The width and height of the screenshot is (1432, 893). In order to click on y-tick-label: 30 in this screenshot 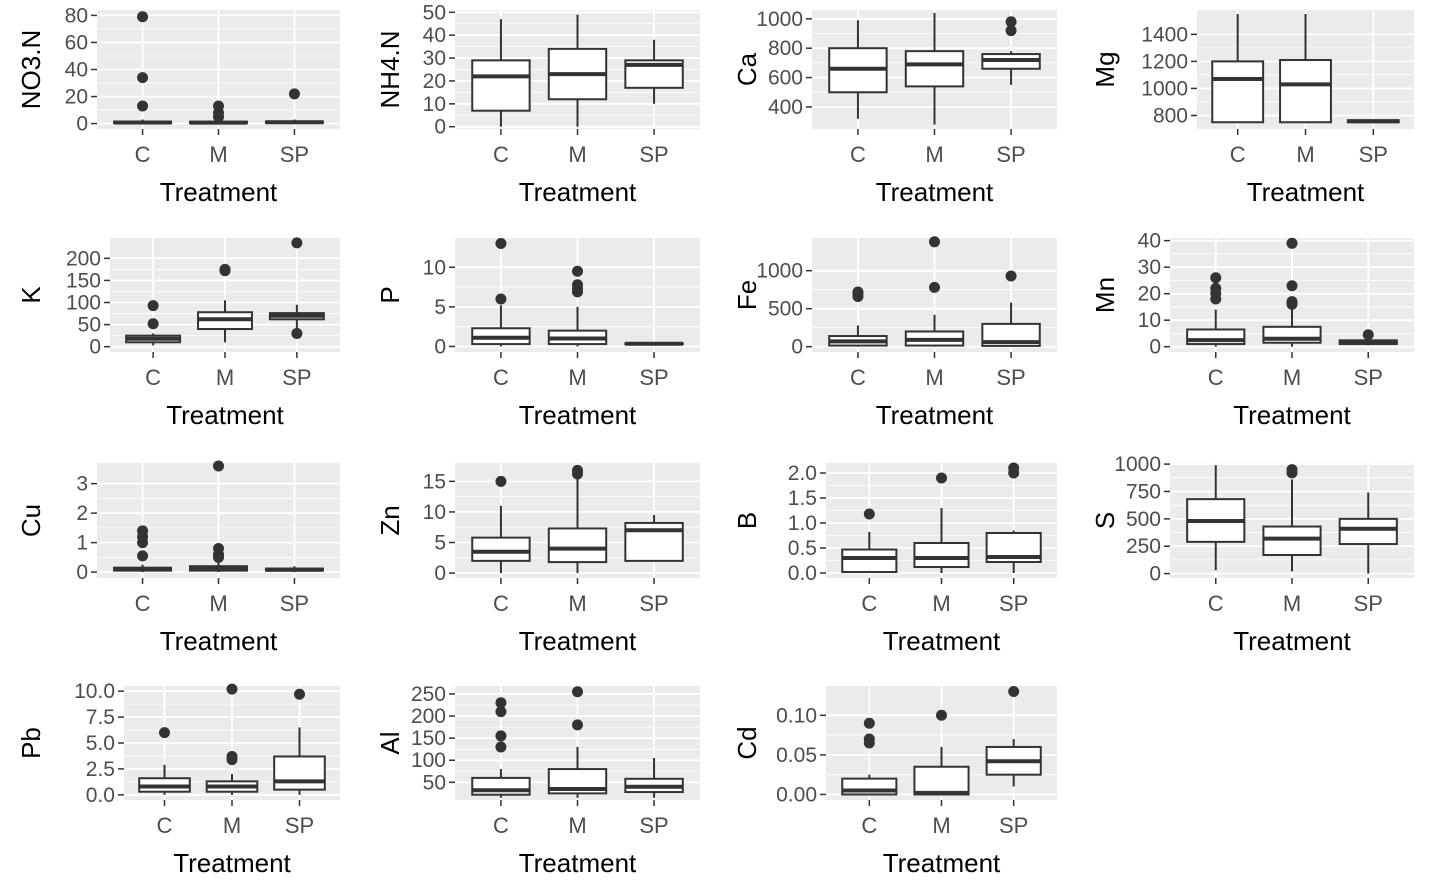, I will do `click(1149, 267)`.